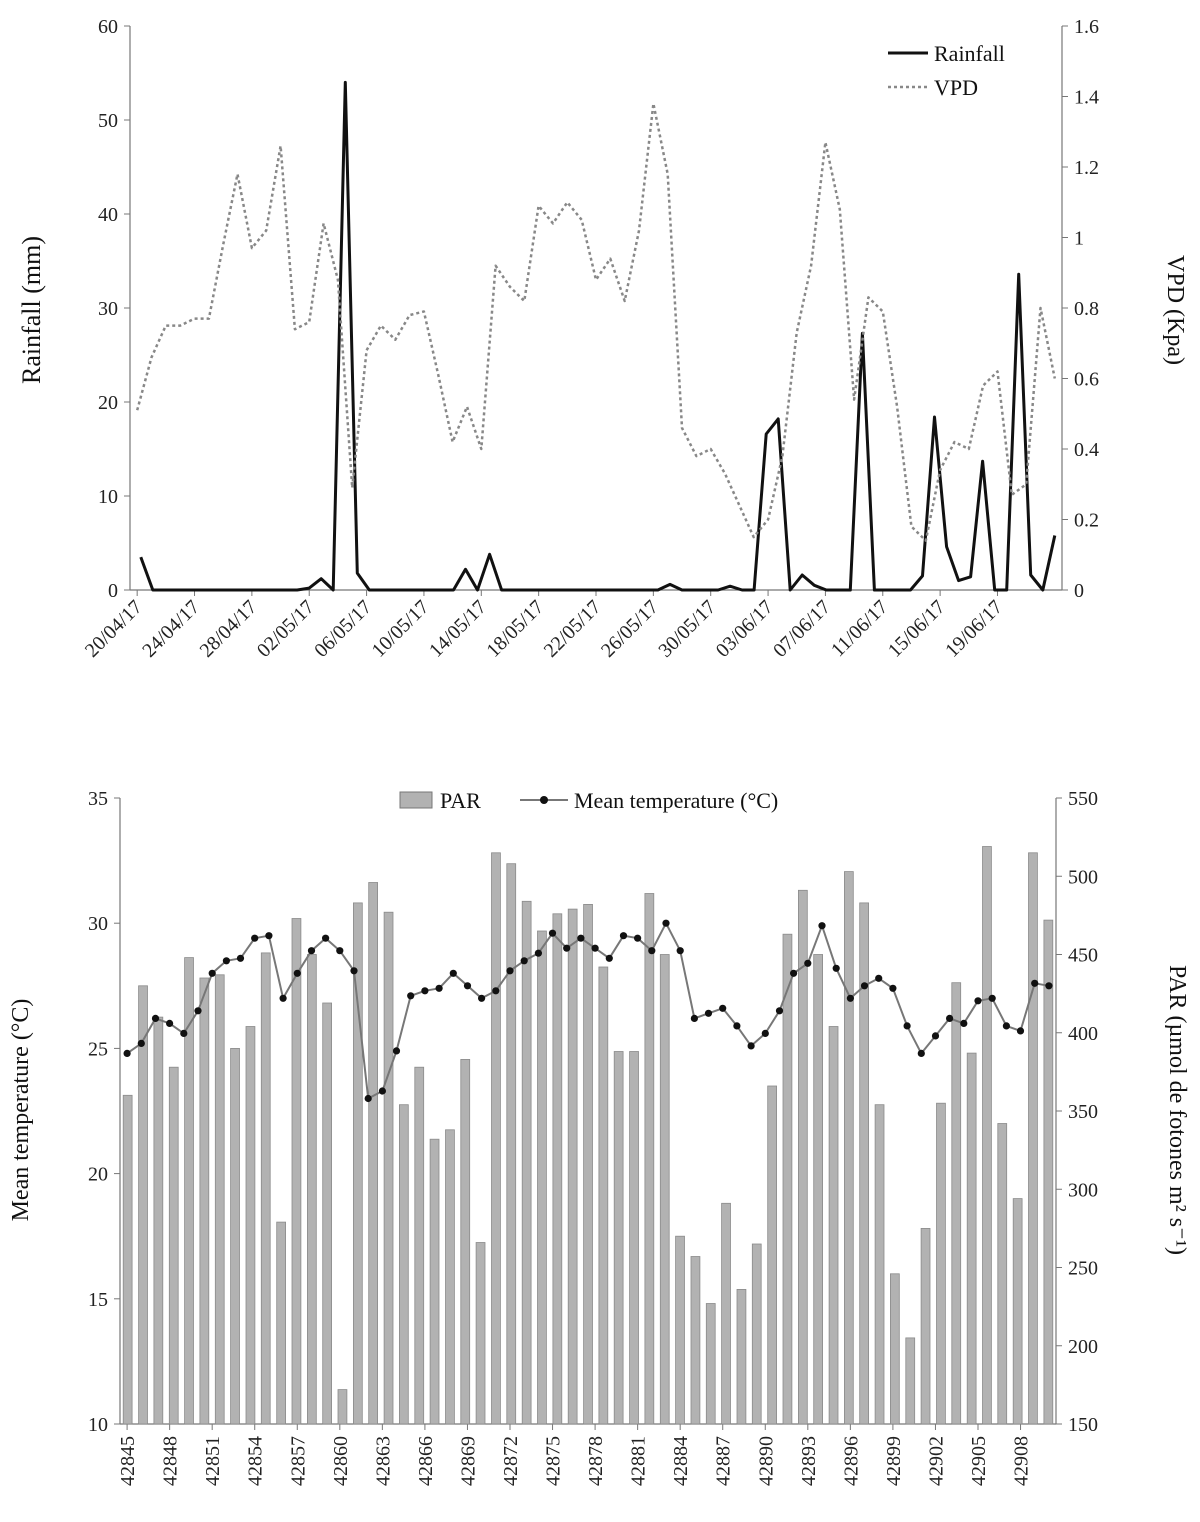 This screenshot has height=1522, width=1200. Describe the element at coordinates (979, 1461) in the screenshot. I see `serial-date-x-tick-label: 42905` at that location.